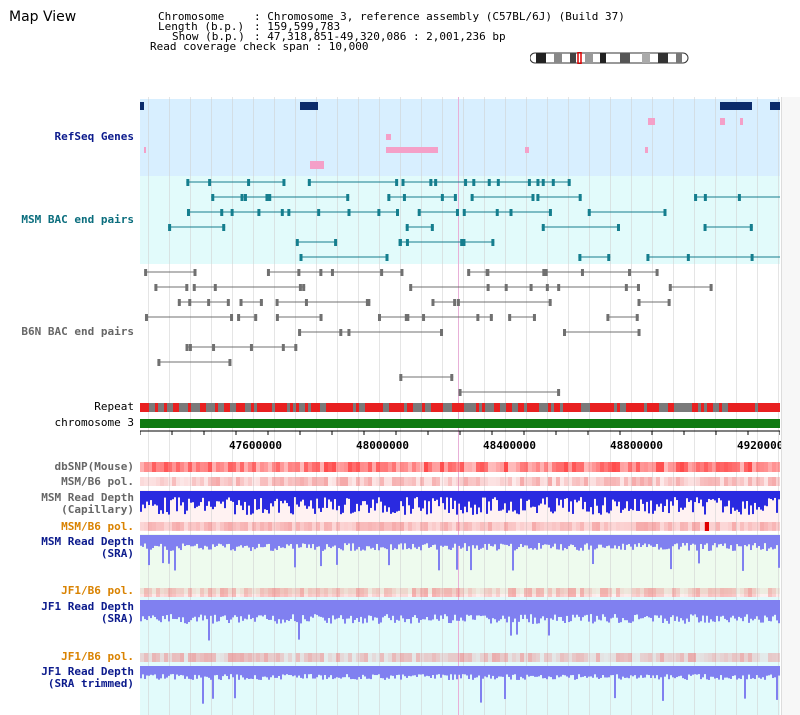 The width and height of the screenshot is (800, 715). I want to click on axis-tick-3: 48400000, so click(509, 445).